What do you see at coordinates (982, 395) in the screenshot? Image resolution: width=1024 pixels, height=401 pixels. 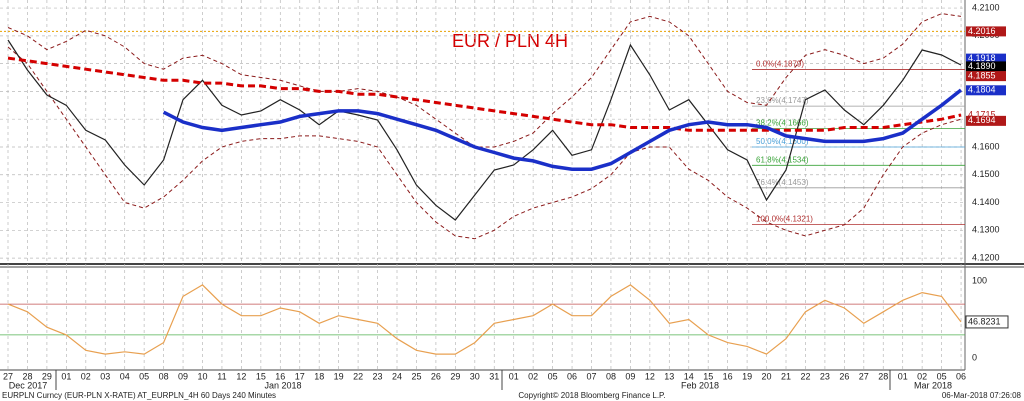 I see `footer-right: 06-Mar-2018 07:26:08` at bounding box center [982, 395].